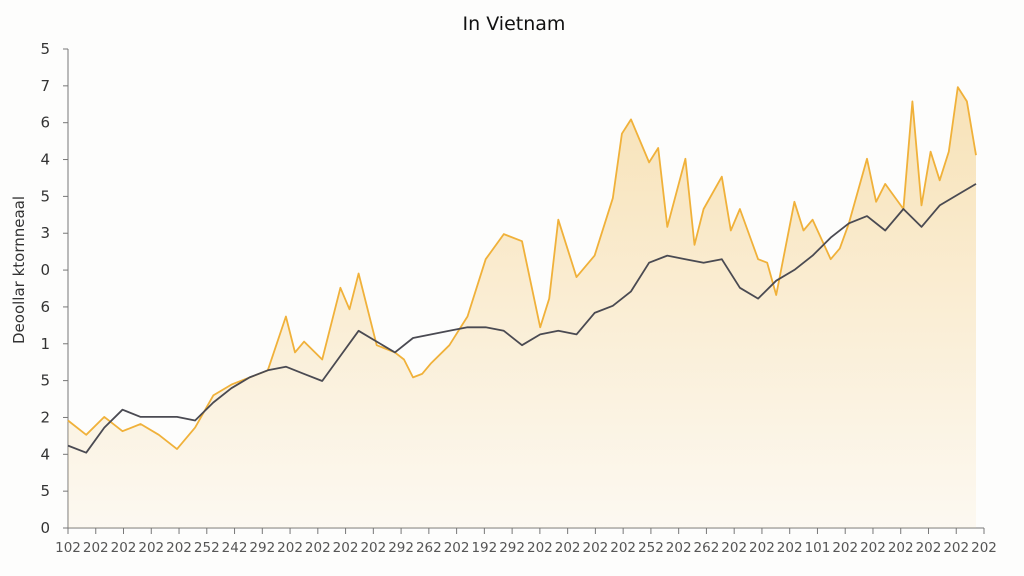 This screenshot has width=1024, height=576. I want to click on chart-title: In Vietnam, so click(514, 24).